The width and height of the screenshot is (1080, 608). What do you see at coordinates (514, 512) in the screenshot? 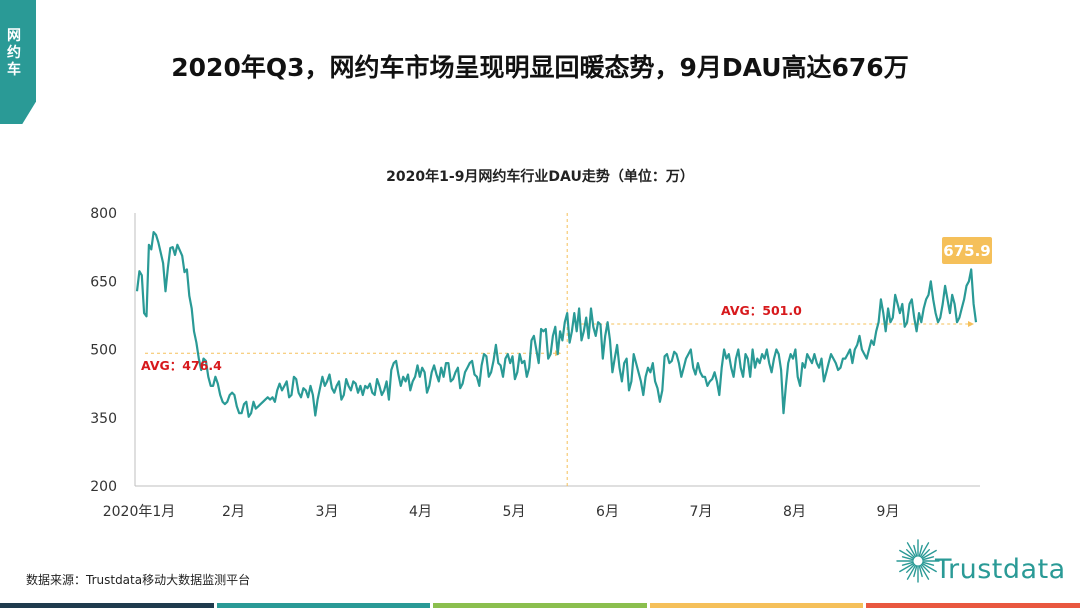
I see `x-tick-label: 5月` at bounding box center [514, 512].